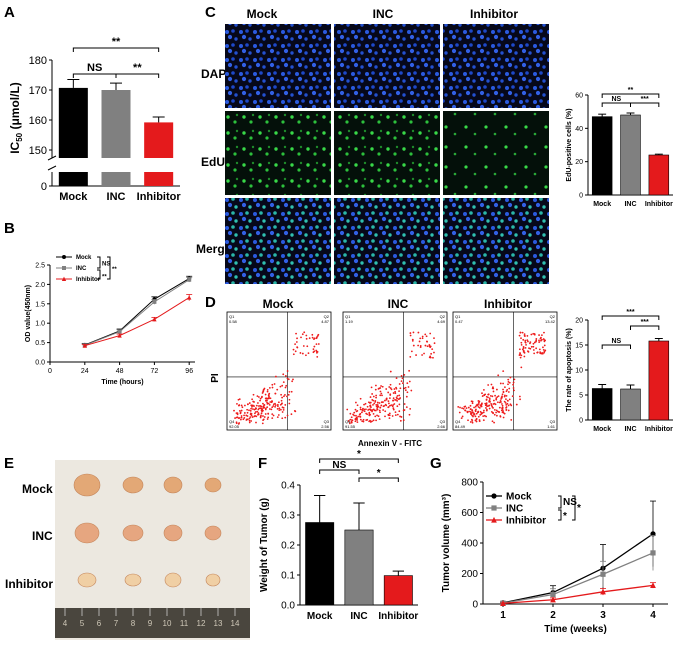 This screenshot has width=686, height=647. What do you see at coordinates (218, 623) in the screenshot?
I see `ruler-number: 13` at bounding box center [218, 623].